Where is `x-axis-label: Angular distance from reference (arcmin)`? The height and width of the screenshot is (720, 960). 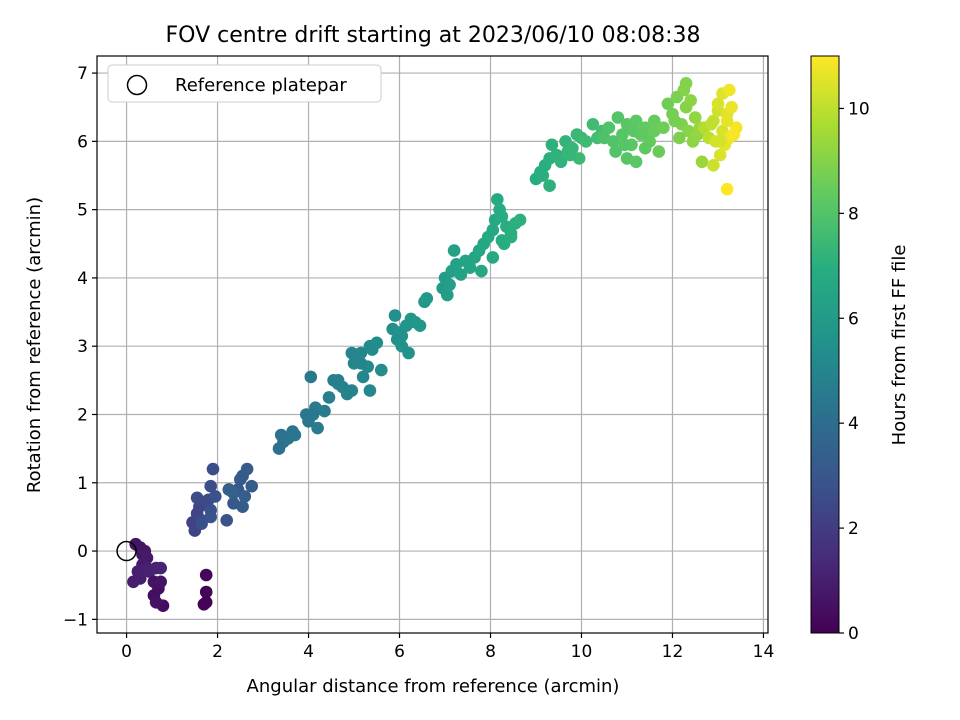
x-axis-label: Angular distance from reference (arcmin) is located at coordinates (433, 686).